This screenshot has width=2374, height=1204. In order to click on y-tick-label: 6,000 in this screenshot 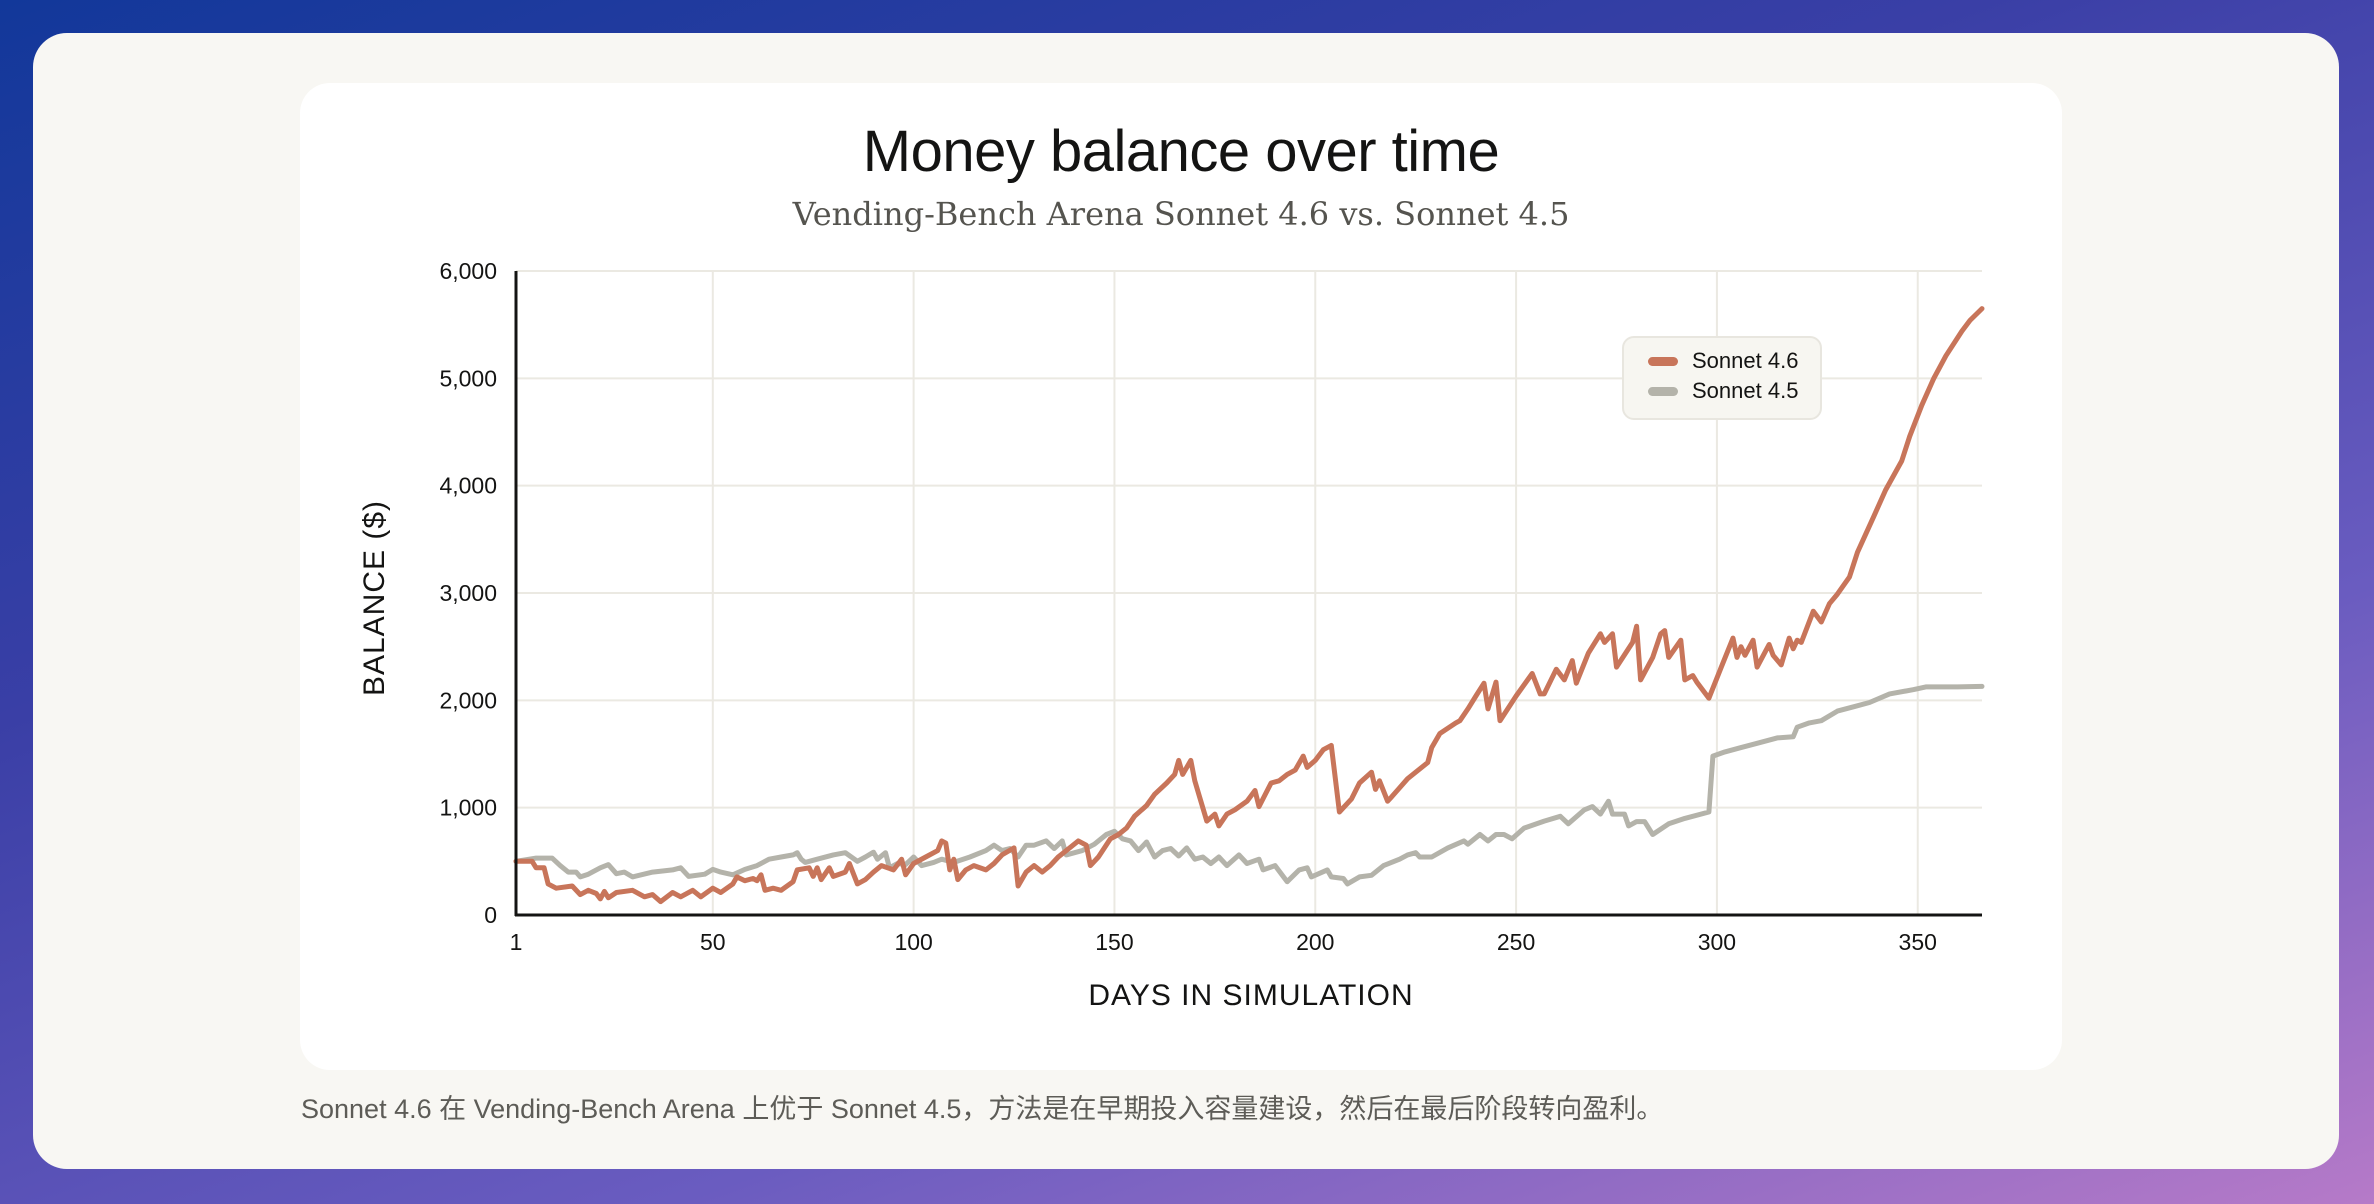, I will do `click(468, 271)`.